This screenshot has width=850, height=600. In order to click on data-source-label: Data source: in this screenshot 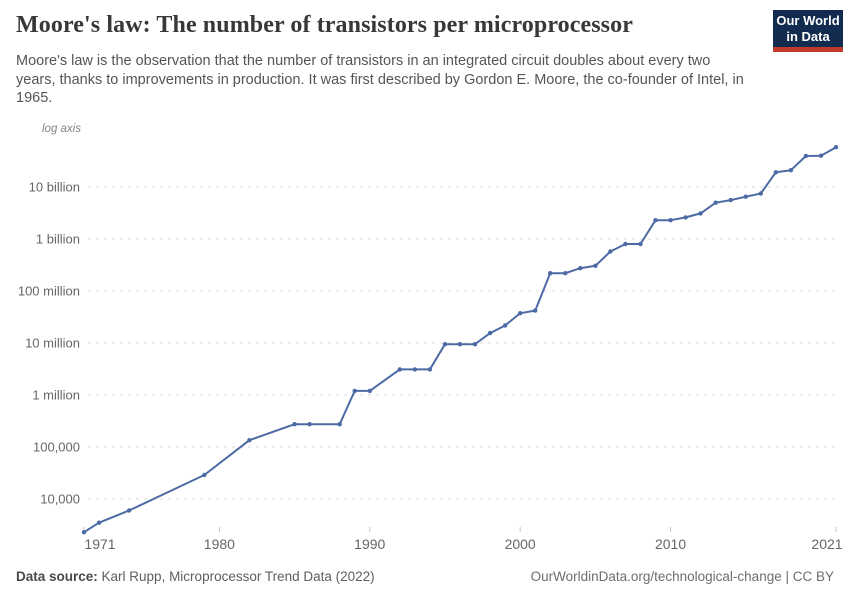, I will do `click(57, 576)`.